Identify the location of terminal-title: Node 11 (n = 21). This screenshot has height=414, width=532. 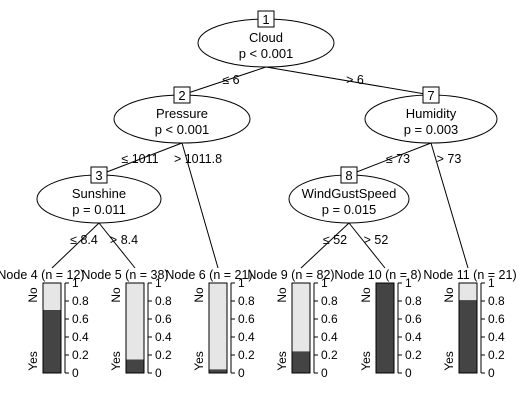
(469, 275).